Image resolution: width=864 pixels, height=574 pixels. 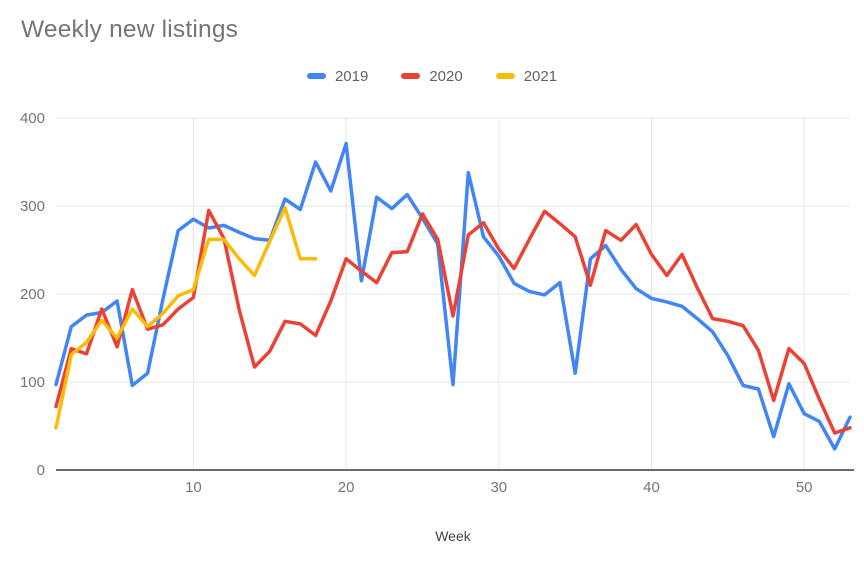 What do you see at coordinates (411, 76) in the screenshot?
I see `legend-swatch-2020` at bounding box center [411, 76].